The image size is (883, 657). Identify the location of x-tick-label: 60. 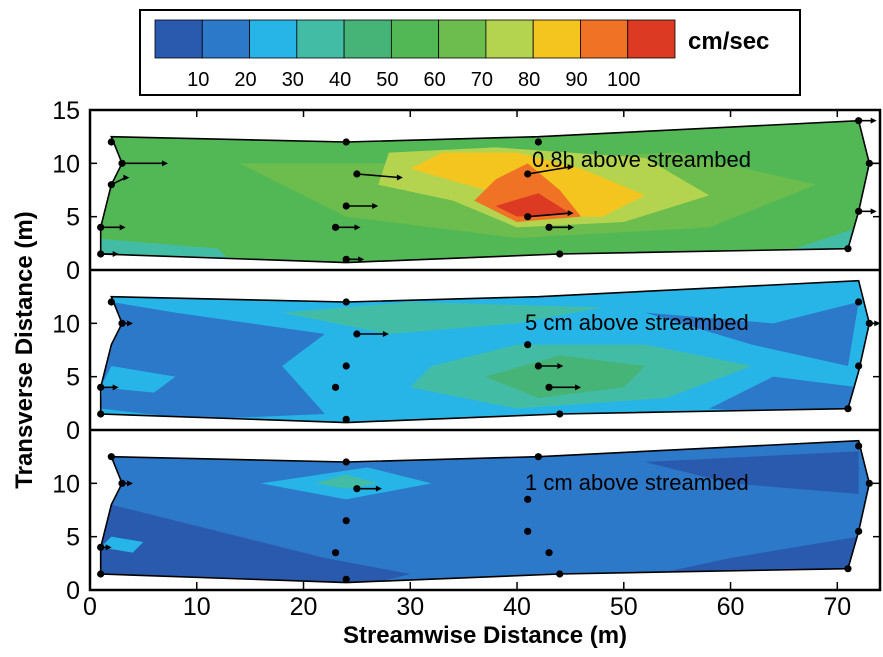
(731, 607).